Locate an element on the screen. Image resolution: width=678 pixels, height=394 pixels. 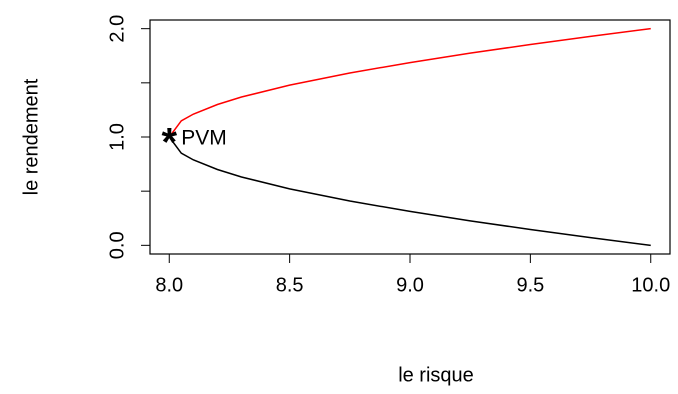
x-axis-title: le risque is located at coordinates (436, 375).